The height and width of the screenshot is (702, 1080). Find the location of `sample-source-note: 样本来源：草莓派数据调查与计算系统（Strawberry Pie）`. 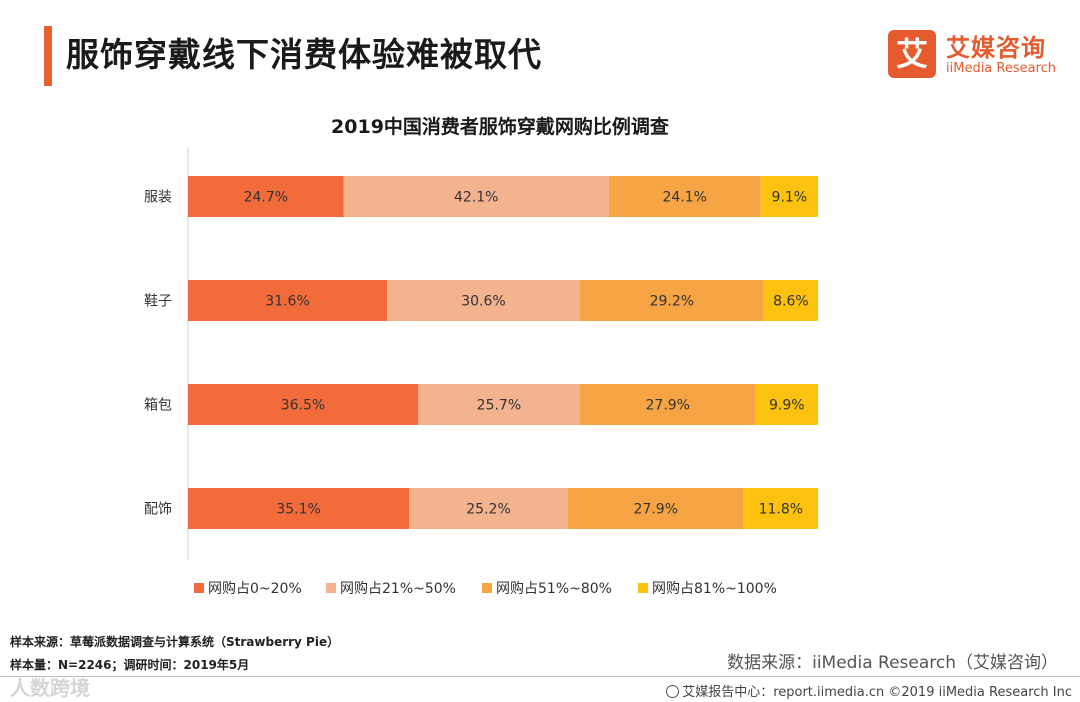

sample-source-note: 样本来源：草莓派数据调查与计算系统（Strawberry Pie） is located at coordinates (175, 642).